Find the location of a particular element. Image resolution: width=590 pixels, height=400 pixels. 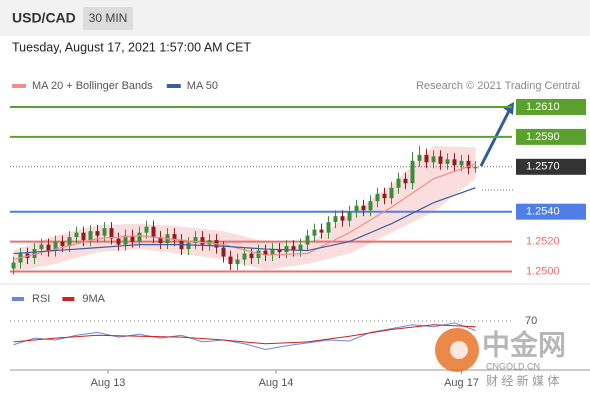

watermark-logo-inner is located at coordinates (459, 350).